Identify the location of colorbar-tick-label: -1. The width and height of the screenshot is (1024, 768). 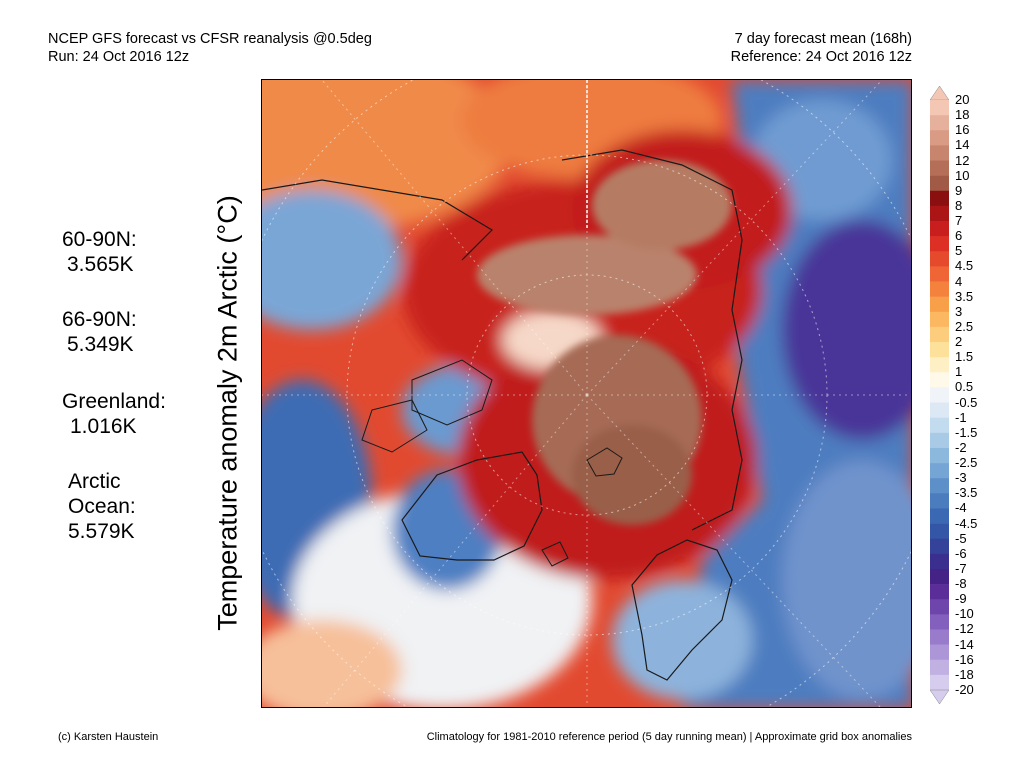
(961, 417).